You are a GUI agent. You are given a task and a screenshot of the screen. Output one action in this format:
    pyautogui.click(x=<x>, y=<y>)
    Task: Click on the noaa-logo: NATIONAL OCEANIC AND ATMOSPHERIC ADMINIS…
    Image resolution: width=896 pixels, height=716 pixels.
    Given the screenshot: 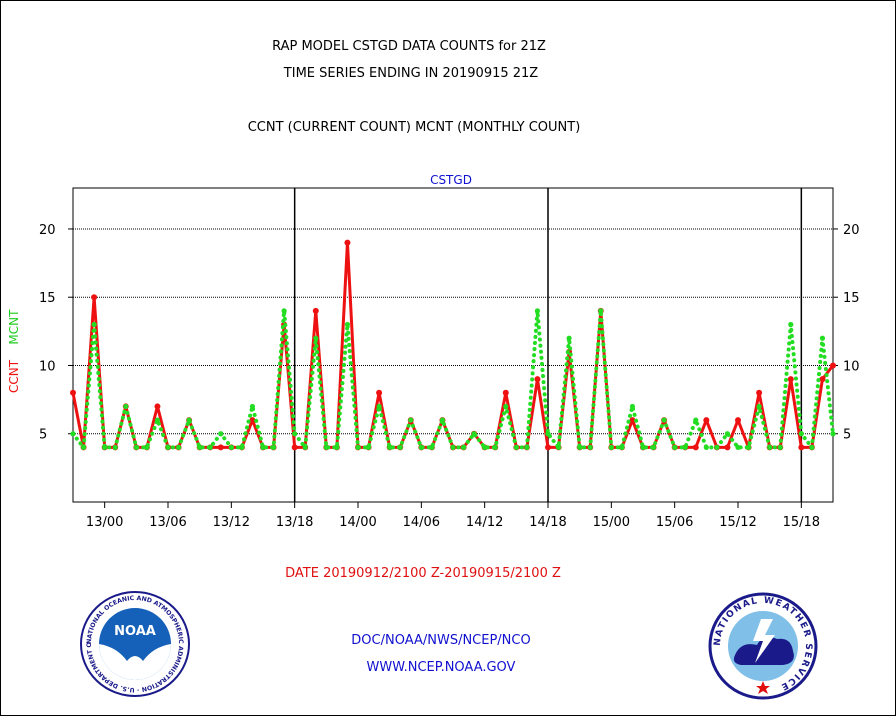 What is the action you would take?
    pyautogui.click(x=133, y=643)
    